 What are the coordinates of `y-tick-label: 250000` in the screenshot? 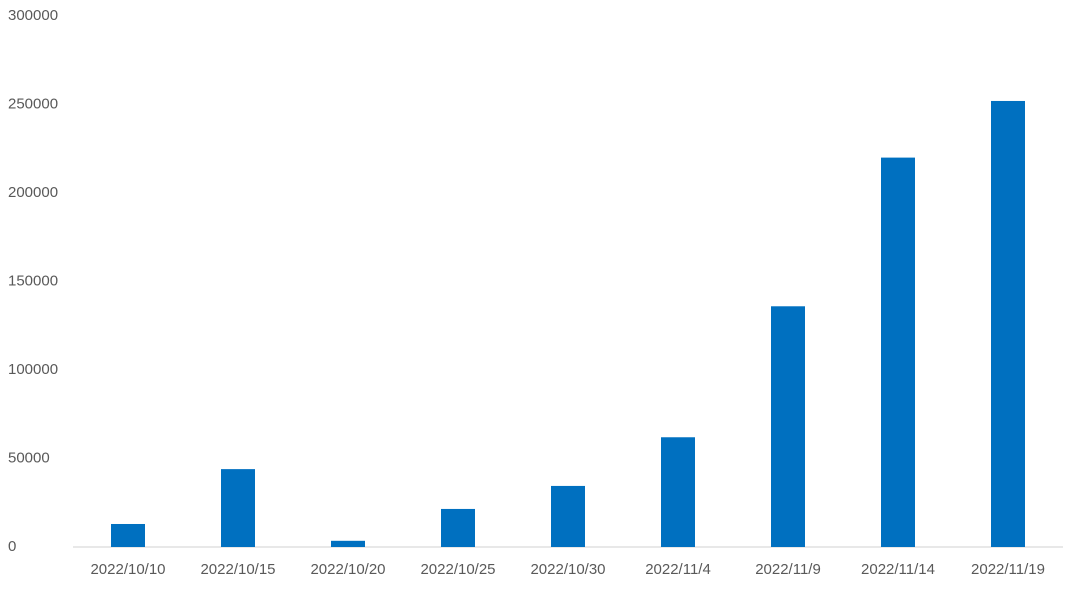 It's located at (33, 103).